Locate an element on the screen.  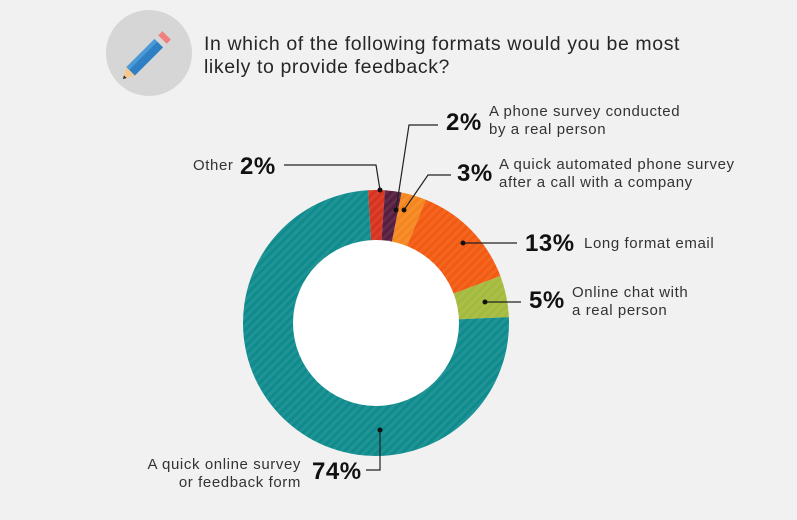
slice-5-label: A quick online survey or feedback form is located at coordinates (224, 473).